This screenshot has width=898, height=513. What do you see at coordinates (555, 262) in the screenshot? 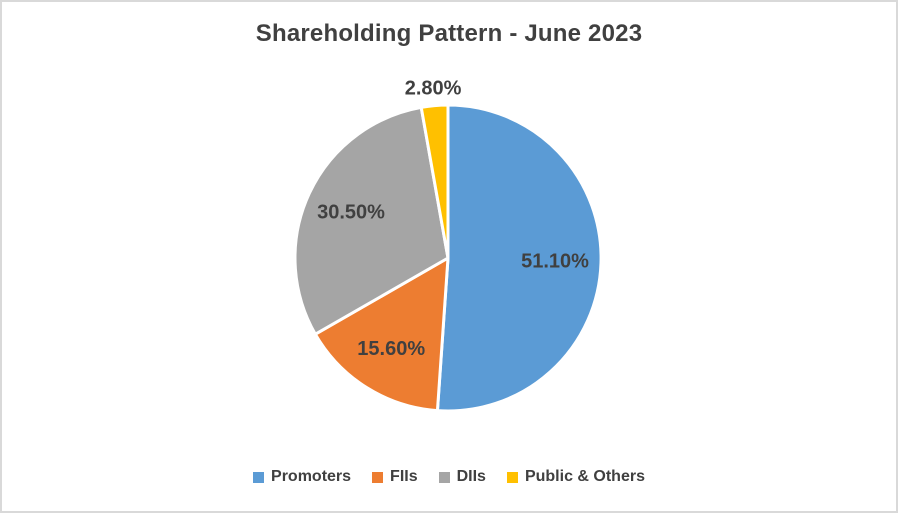
I see `data-label-promoters: 51.10%` at bounding box center [555, 262].